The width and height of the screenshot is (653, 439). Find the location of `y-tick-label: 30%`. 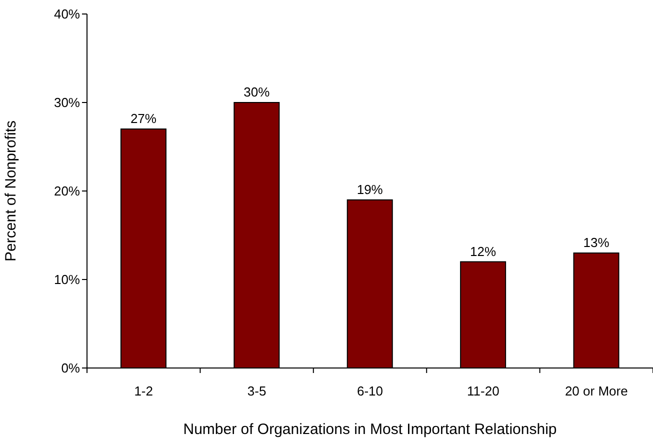

y-tick-label: 30% is located at coordinates (67, 102).